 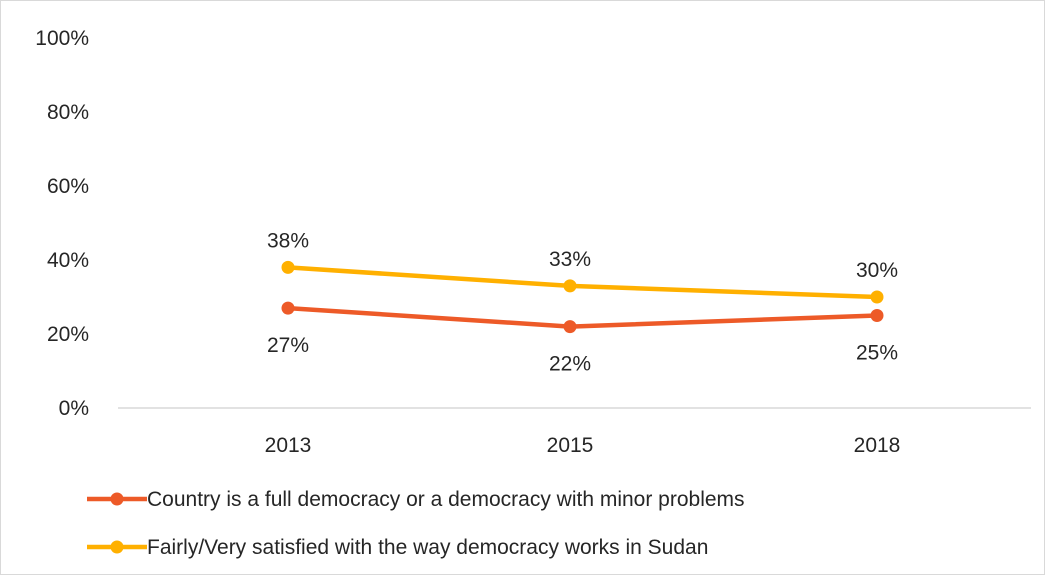 What do you see at coordinates (62, 223) in the screenshot?
I see `y-axis-tick-labels: 0% 20% 40% 60% 80% 100%` at bounding box center [62, 223].